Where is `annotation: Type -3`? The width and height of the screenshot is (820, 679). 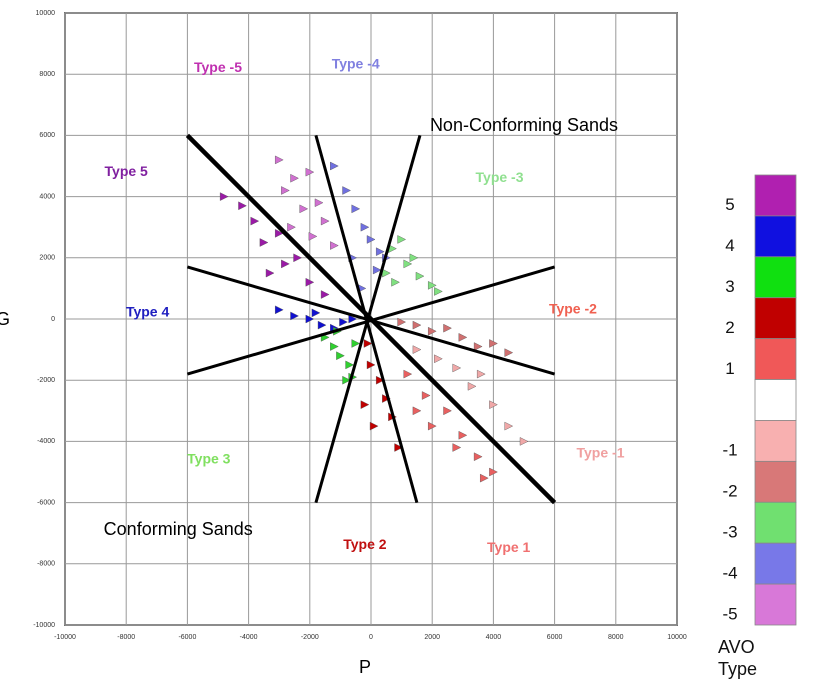 annotation: Type -3 is located at coordinates (500, 177).